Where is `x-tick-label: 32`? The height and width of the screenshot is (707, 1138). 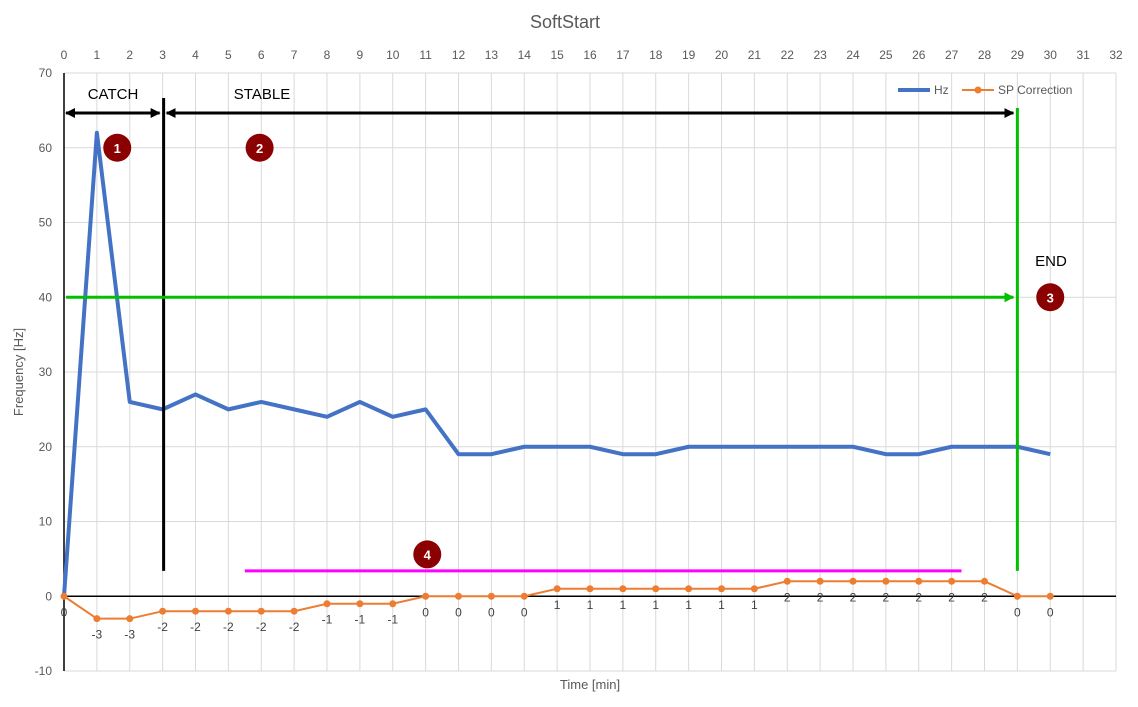 x-tick-label: 32 is located at coordinates (1116, 55).